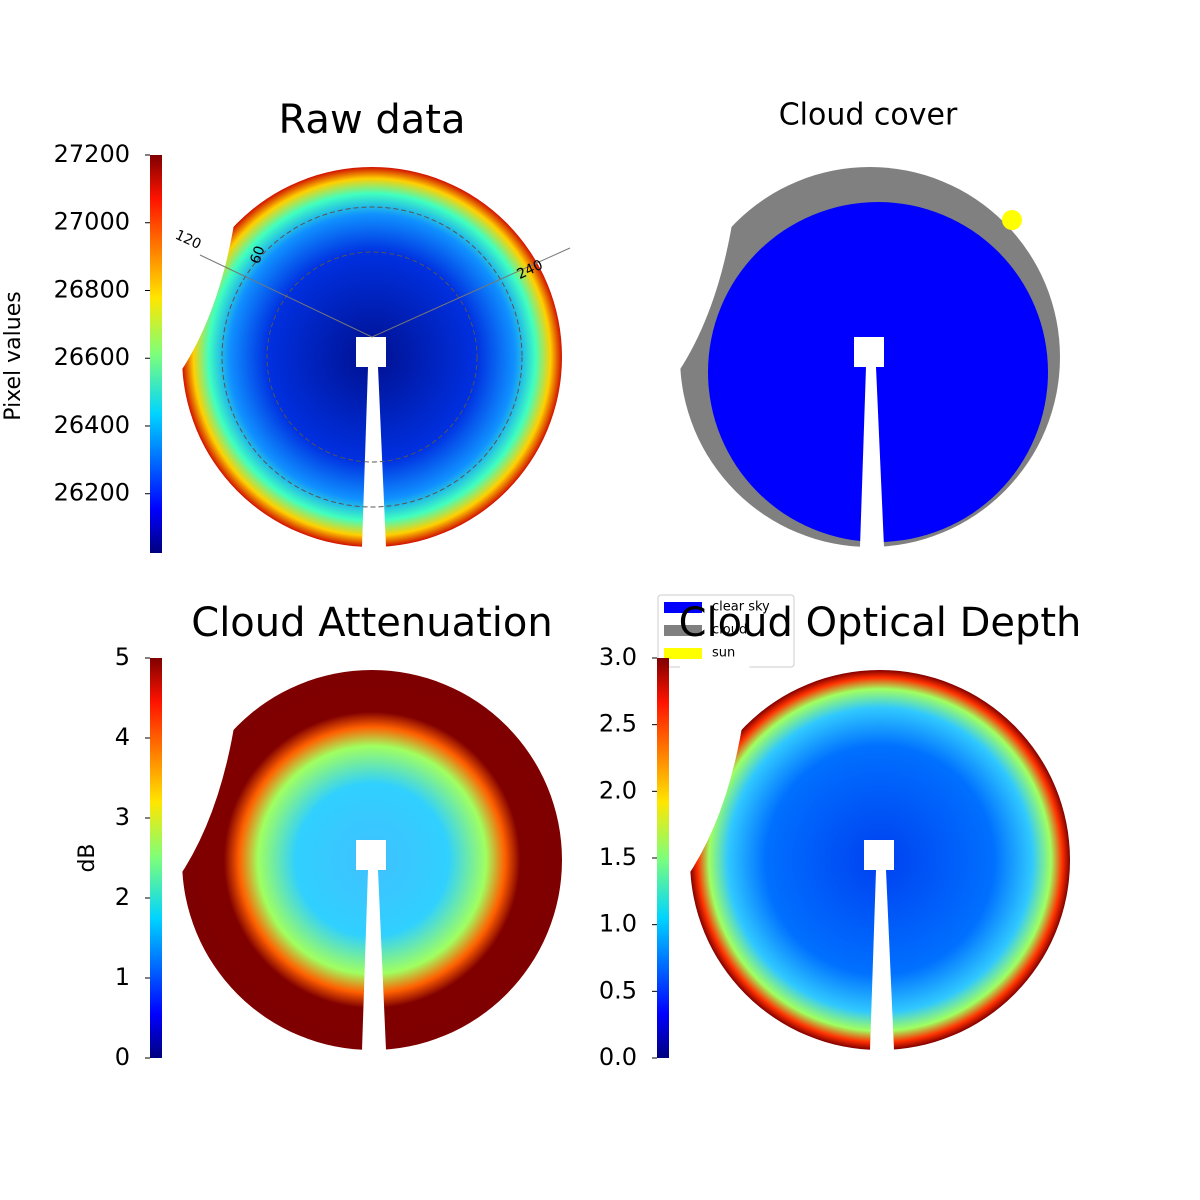 The height and width of the screenshot is (1200, 1200). I want to click on colorbar-tick-label: 26400, so click(92, 425).